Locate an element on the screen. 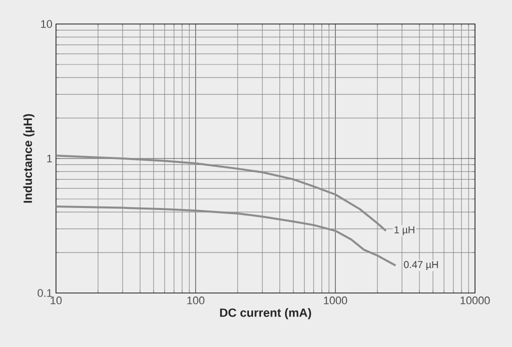 Image resolution: width=512 pixels, height=347 pixels. x-axis-title: DC current (mA) is located at coordinates (266, 314).